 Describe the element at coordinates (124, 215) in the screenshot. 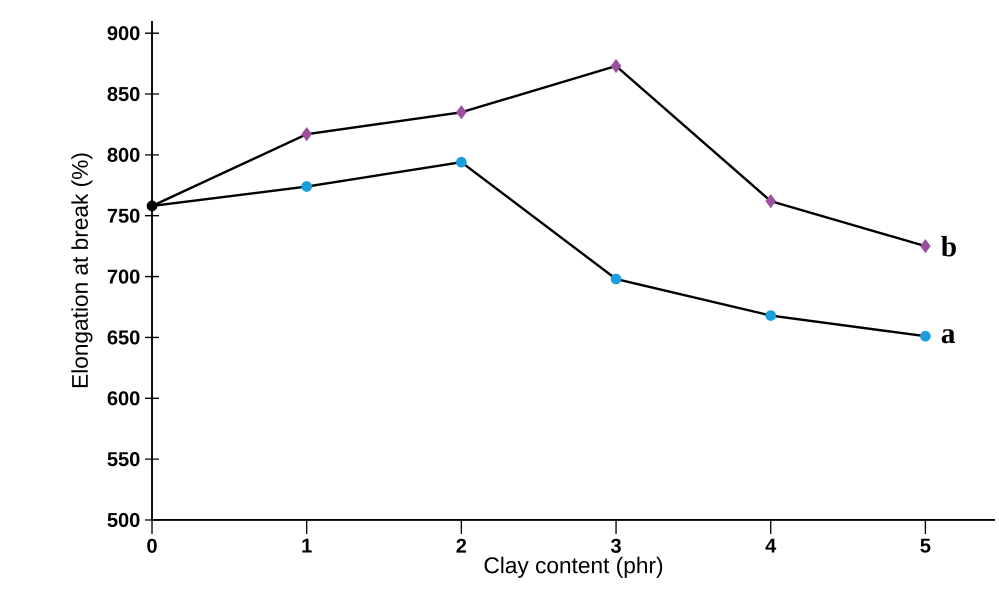

I see `y-tick-label: 750` at that location.